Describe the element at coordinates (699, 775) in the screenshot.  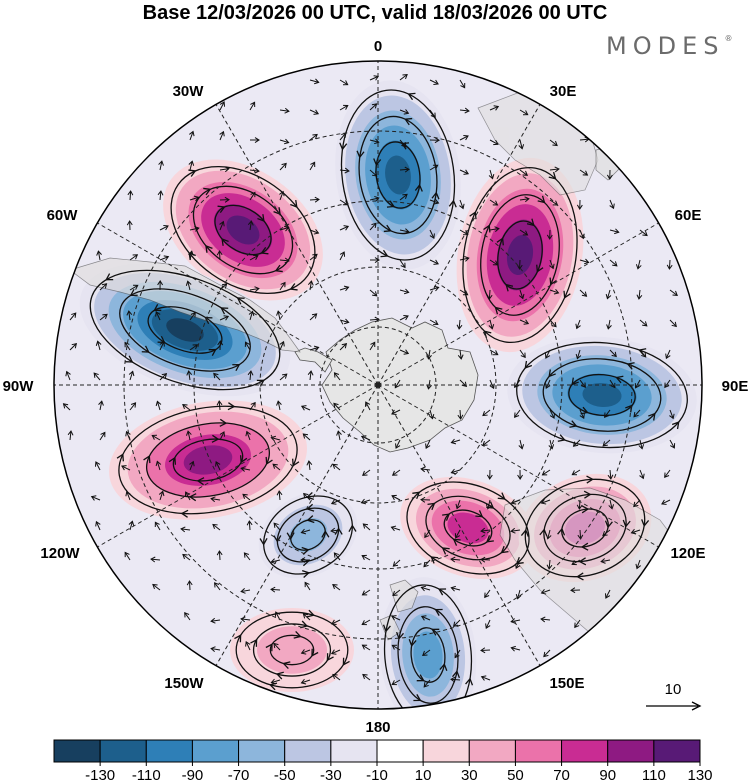
I see `colorbar-tick-label: 130` at that location.